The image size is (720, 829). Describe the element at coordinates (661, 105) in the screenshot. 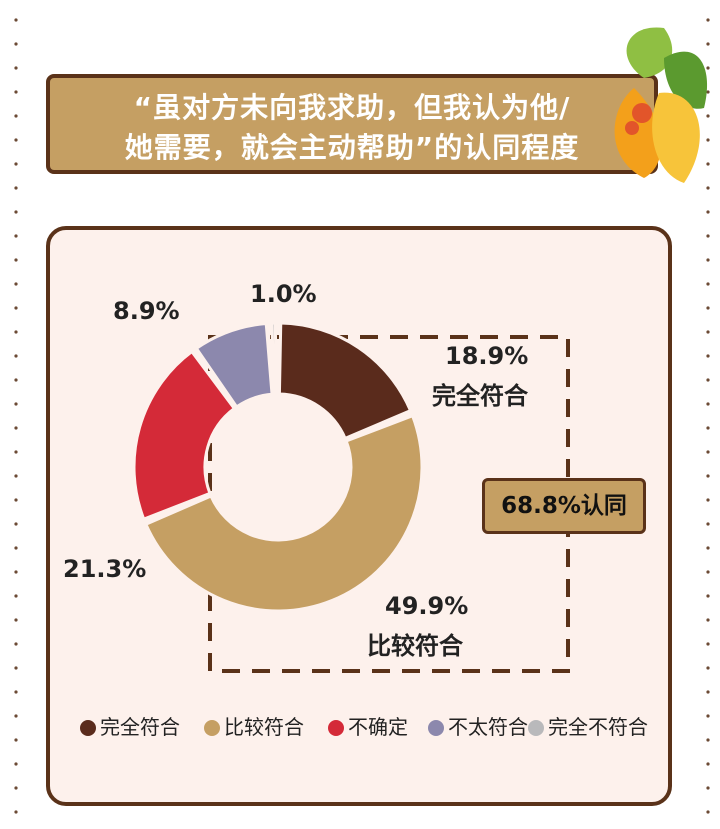

I see `decorative-leaves-icon` at that location.